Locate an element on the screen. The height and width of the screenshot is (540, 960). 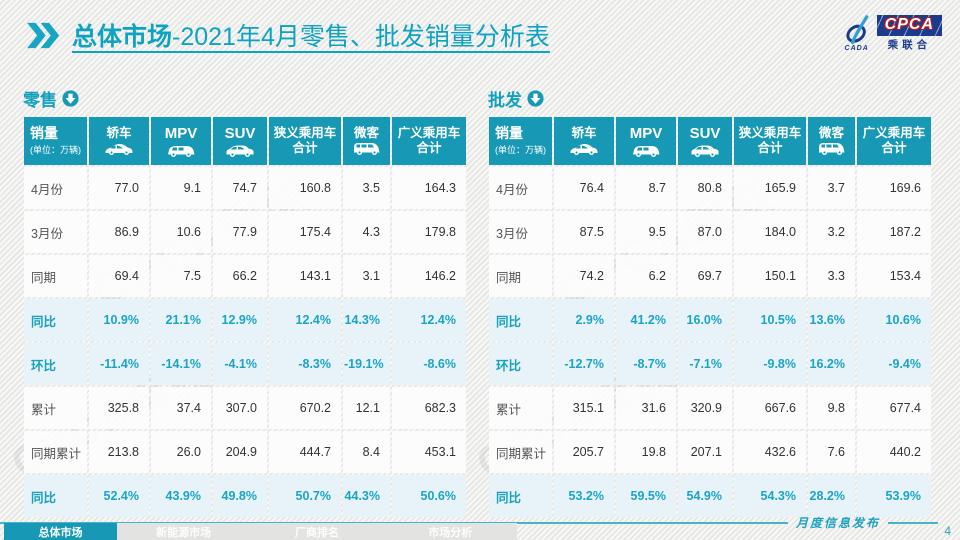
footer-tab-oem-ranking: 厂商排名 is located at coordinates (316, 532).